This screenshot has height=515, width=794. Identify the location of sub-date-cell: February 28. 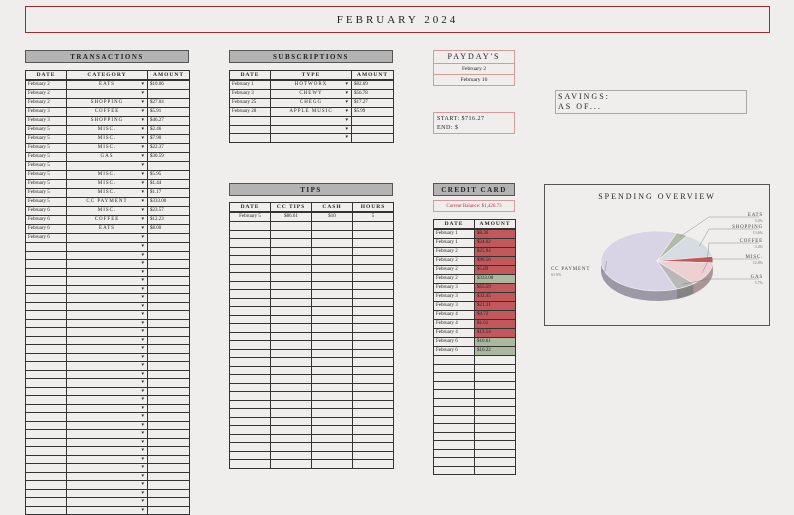
(250, 112).